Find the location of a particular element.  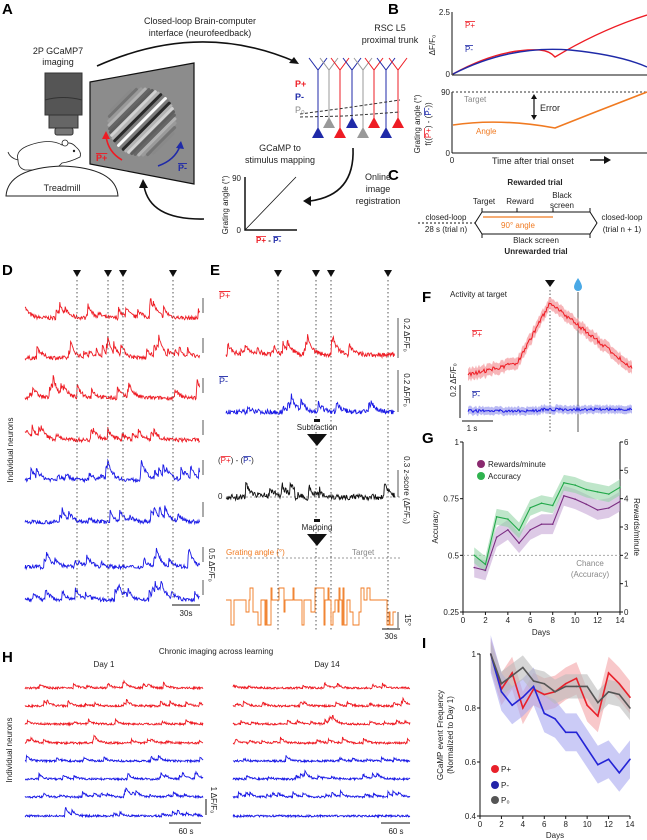

x-tick-label: 12 is located at coordinates (597, 620).